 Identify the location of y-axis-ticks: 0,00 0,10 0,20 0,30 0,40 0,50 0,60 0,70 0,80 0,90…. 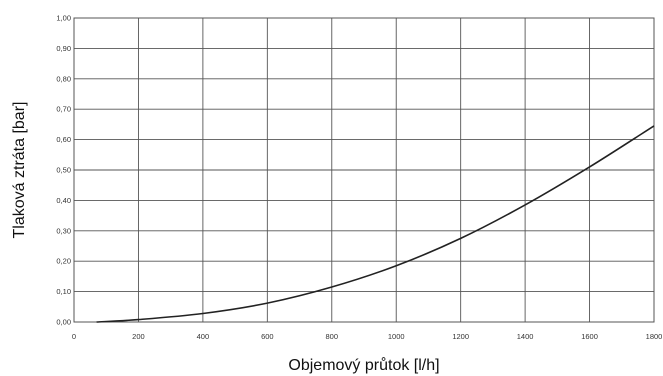
(63, 170).